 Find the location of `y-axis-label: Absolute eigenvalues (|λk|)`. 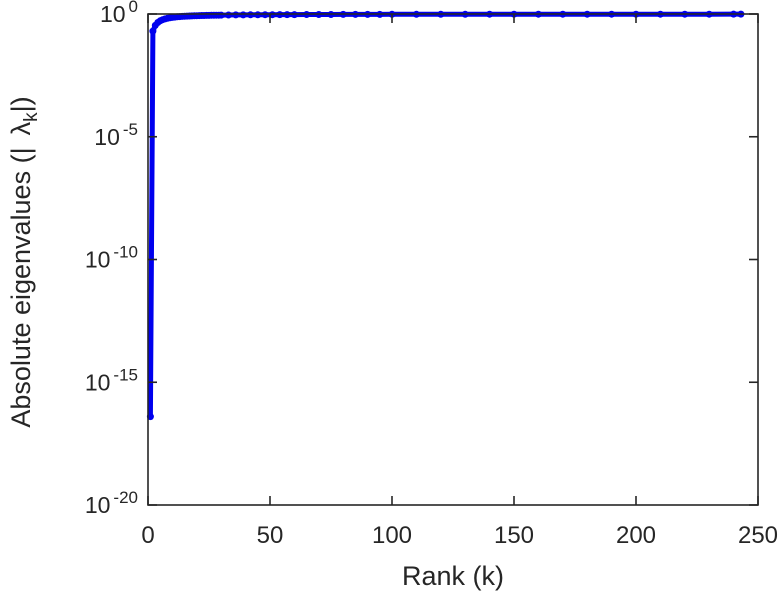

y-axis-label: Absolute eigenvalues (|λk|) is located at coordinates (24, 261).